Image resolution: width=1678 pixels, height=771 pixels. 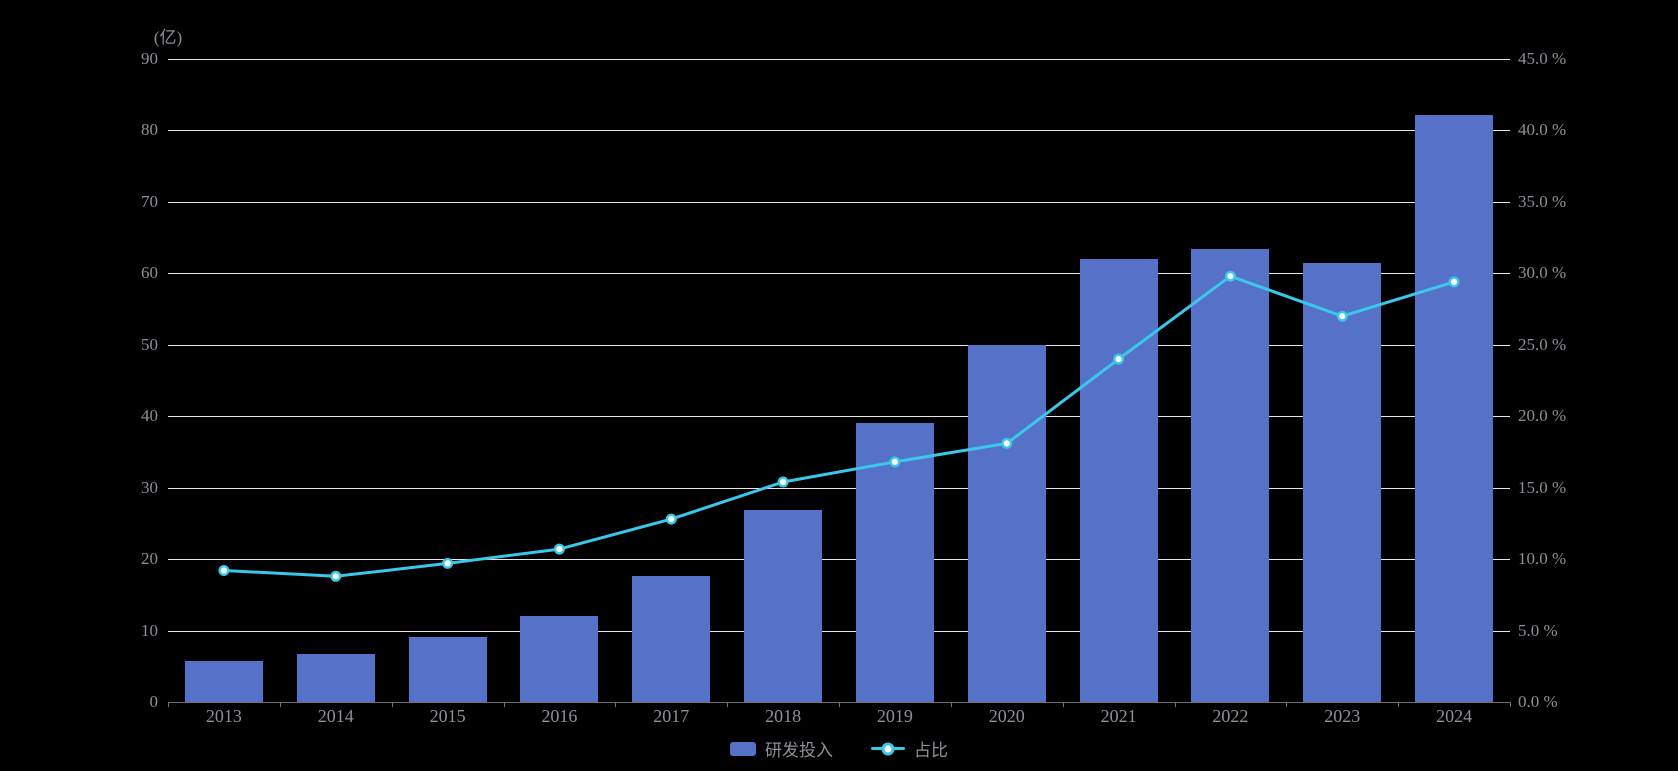 I want to click on proportion-point-2018, so click(x=783, y=482).